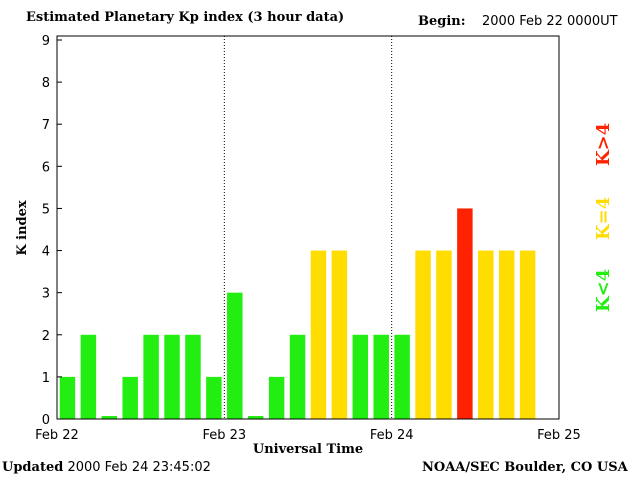  What do you see at coordinates (550, 21) in the screenshot?
I see `begin-value: 2000 Feb 22 0000UT` at bounding box center [550, 21].